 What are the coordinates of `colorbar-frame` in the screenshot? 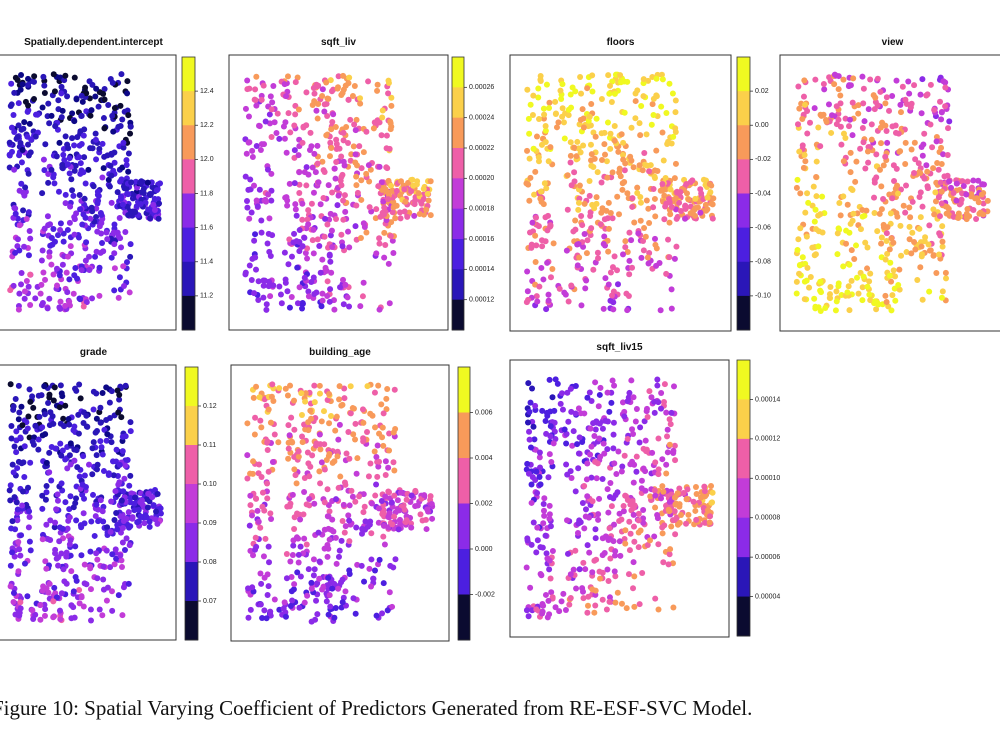 It's located at (458, 193).